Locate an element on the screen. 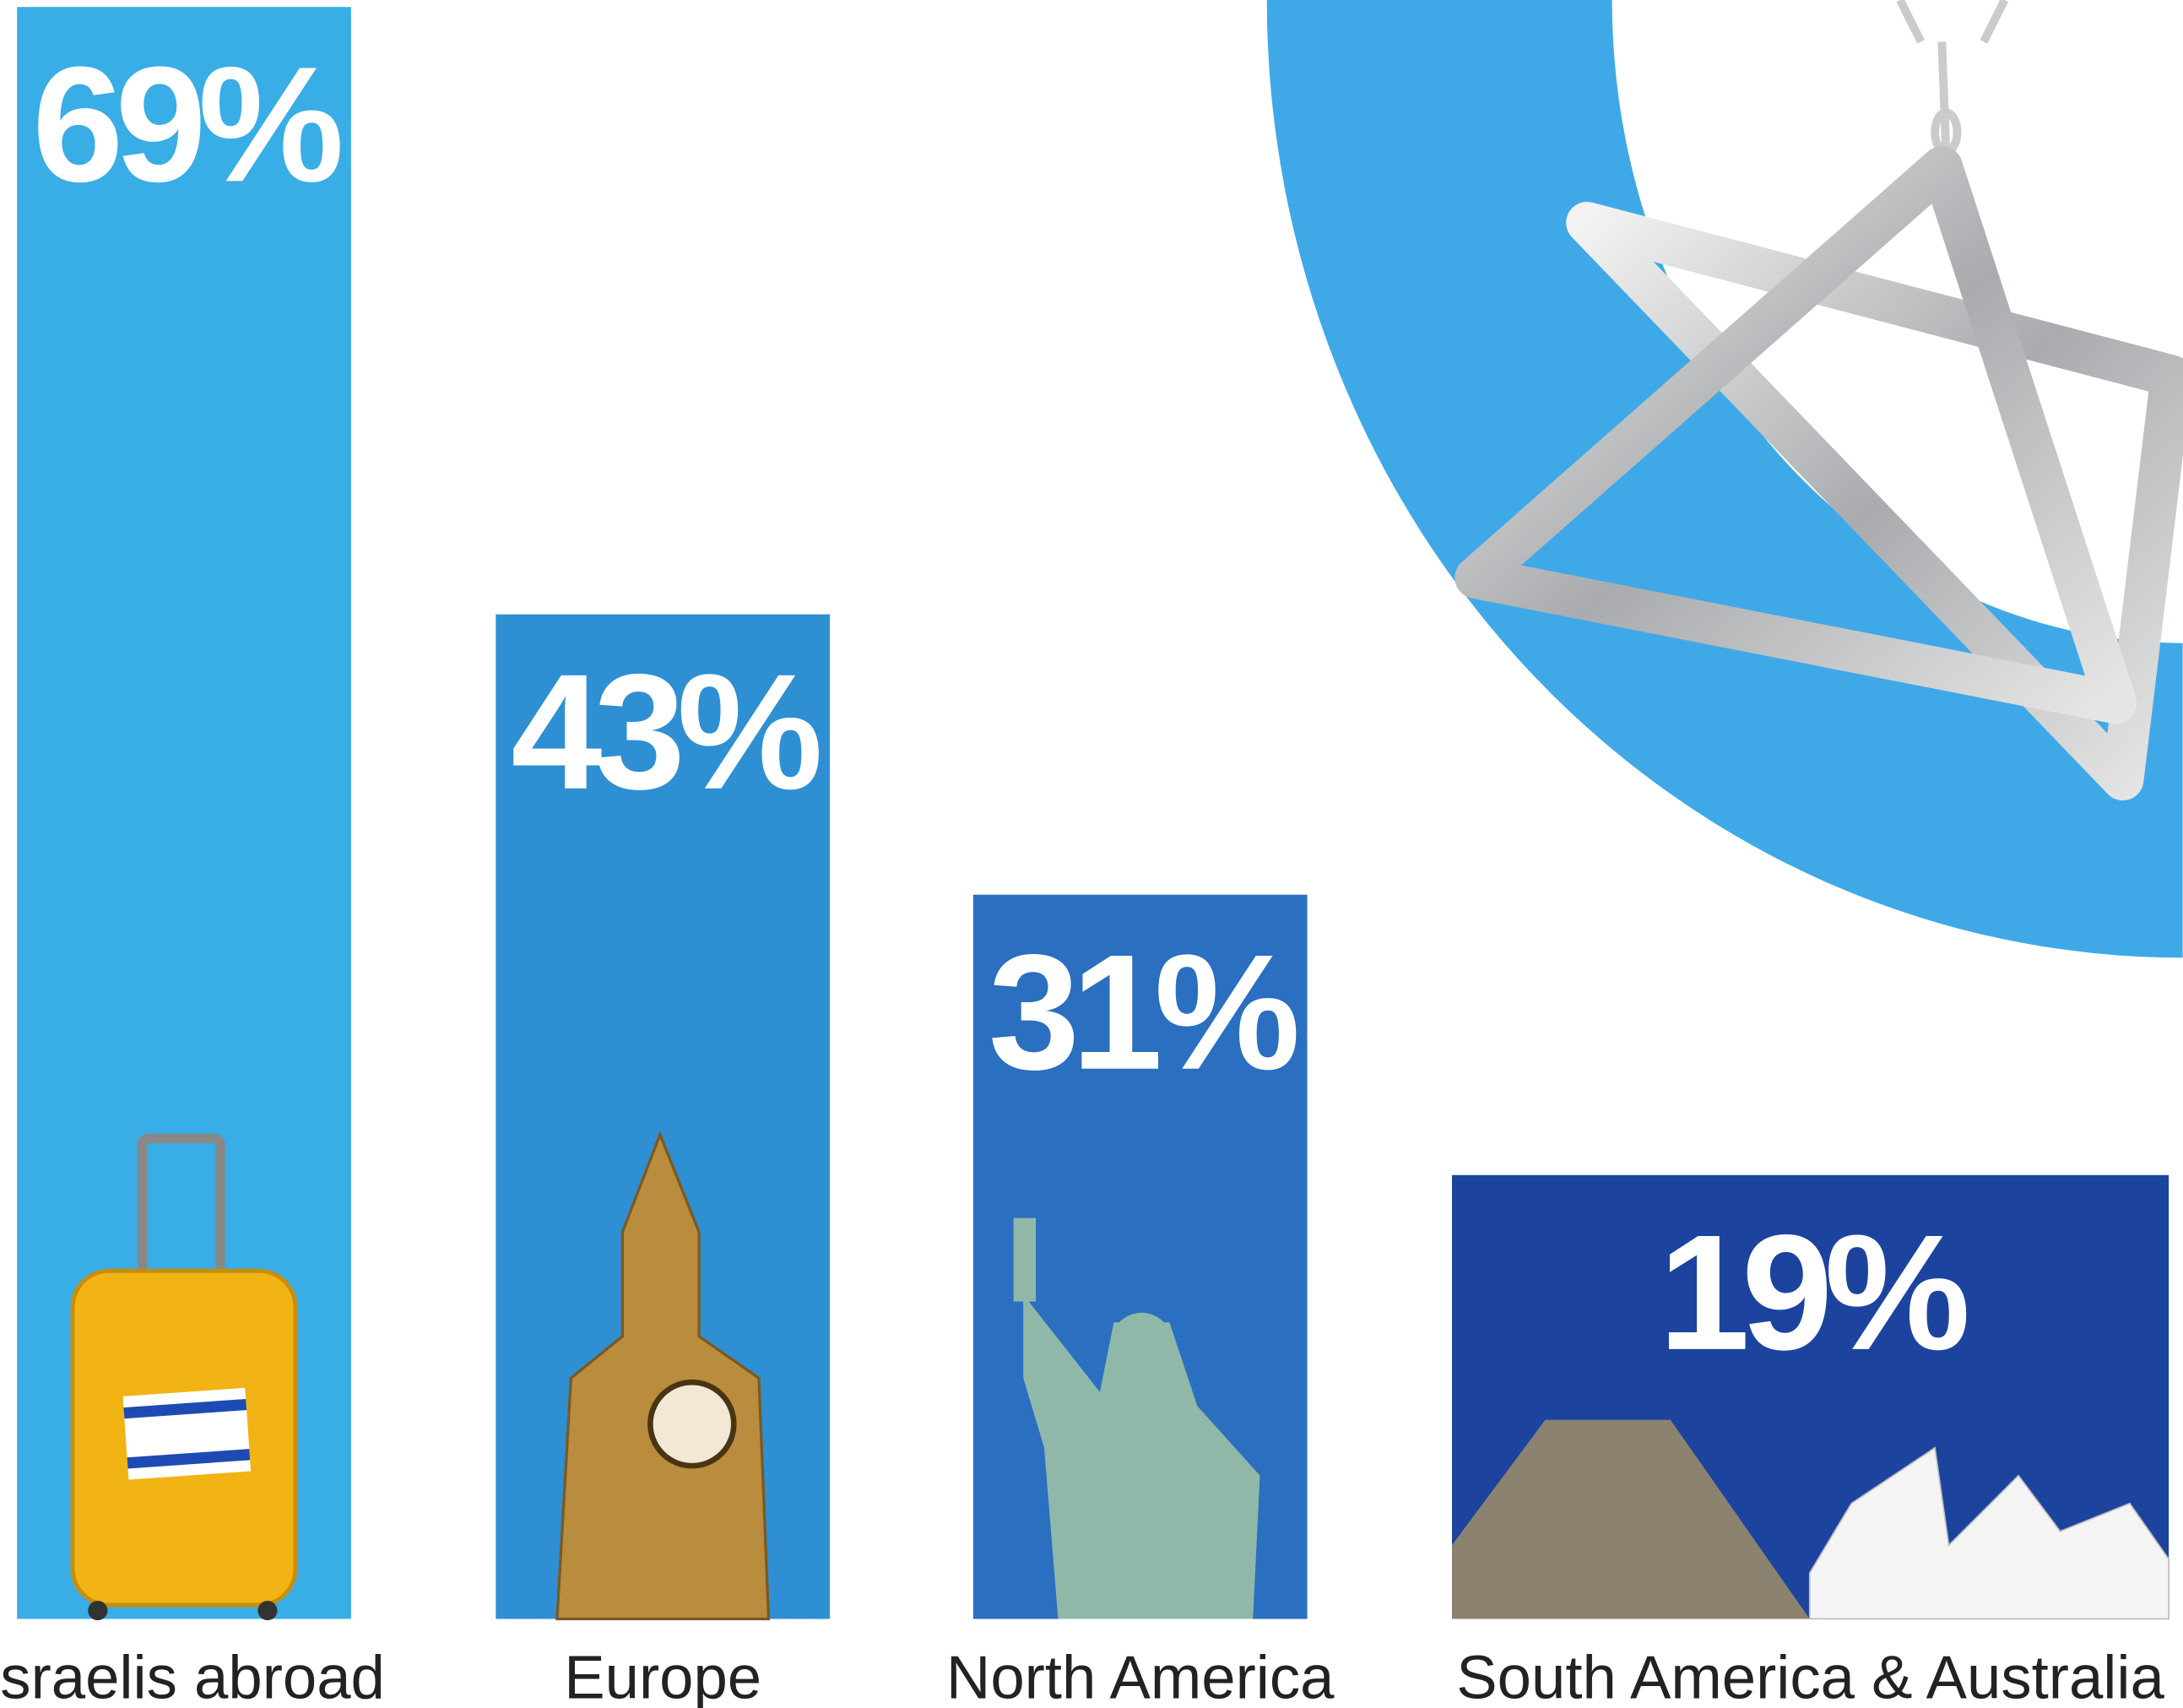 The height and width of the screenshot is (1708, 2183). statue-of-liberty is located at coordinates (1136, 1418).